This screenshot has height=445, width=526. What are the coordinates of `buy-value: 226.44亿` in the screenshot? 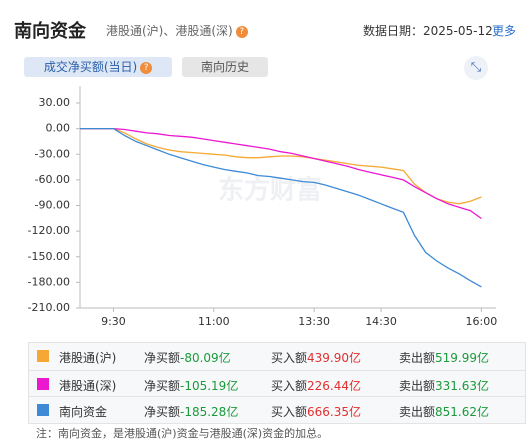 It's located at (334, 385).